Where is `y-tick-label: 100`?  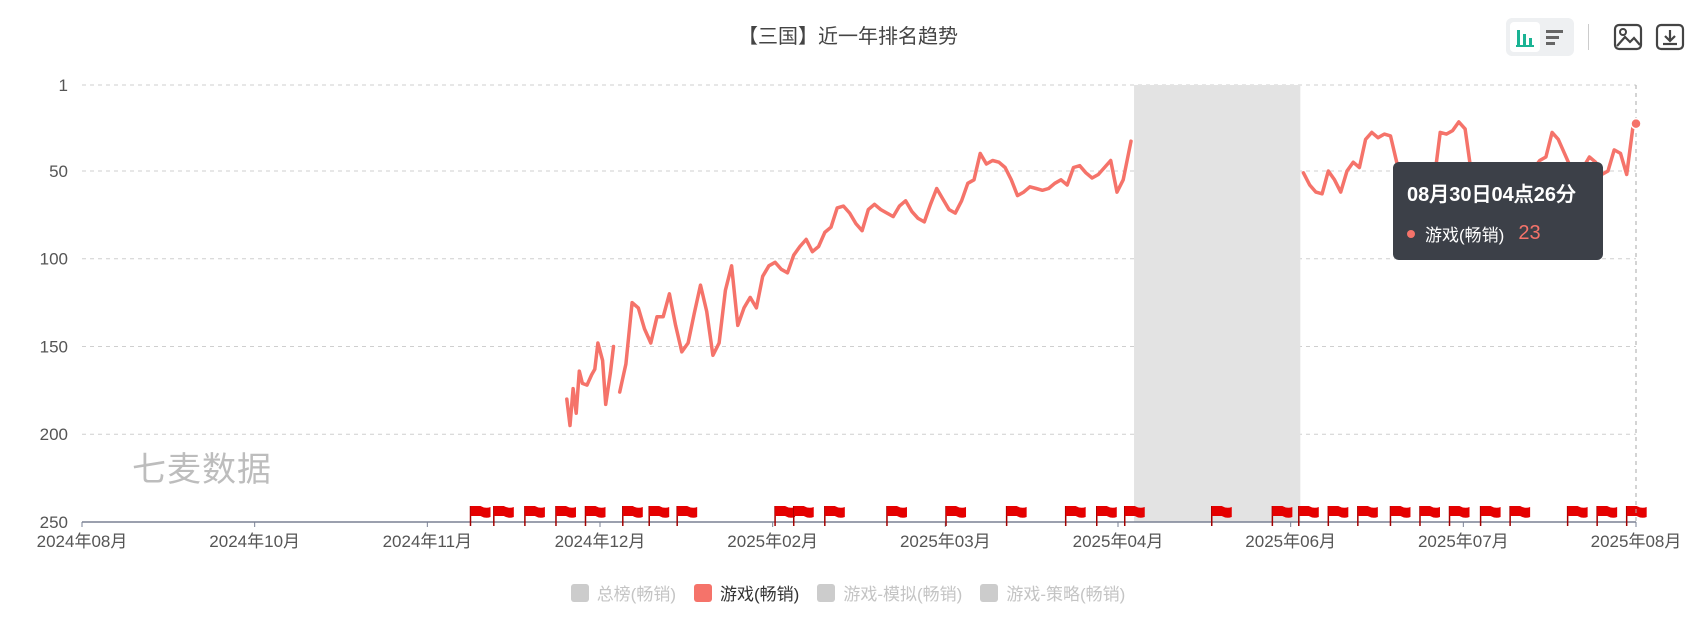
y-tick-label: 100 is located at coordinates (54, 259).